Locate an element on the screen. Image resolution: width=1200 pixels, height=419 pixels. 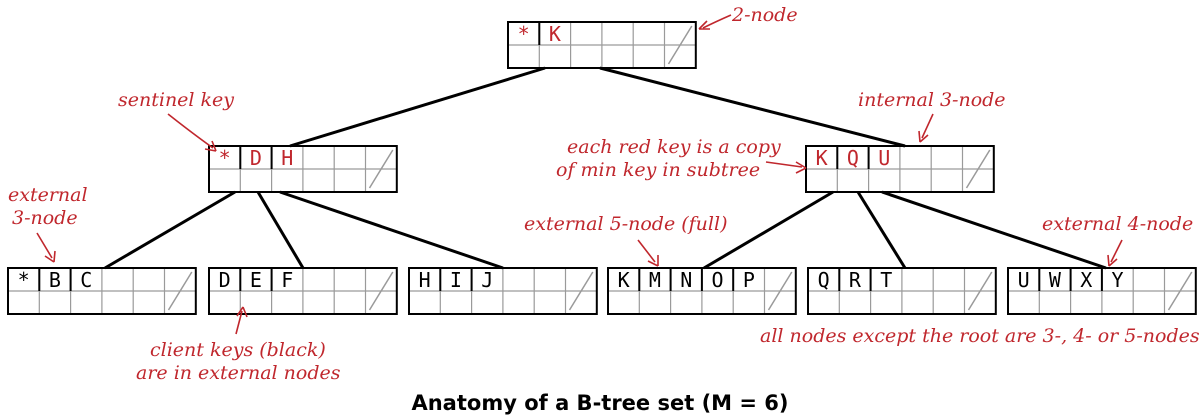
annotation-2-node: 2-node is located at coordinates (764, 15).